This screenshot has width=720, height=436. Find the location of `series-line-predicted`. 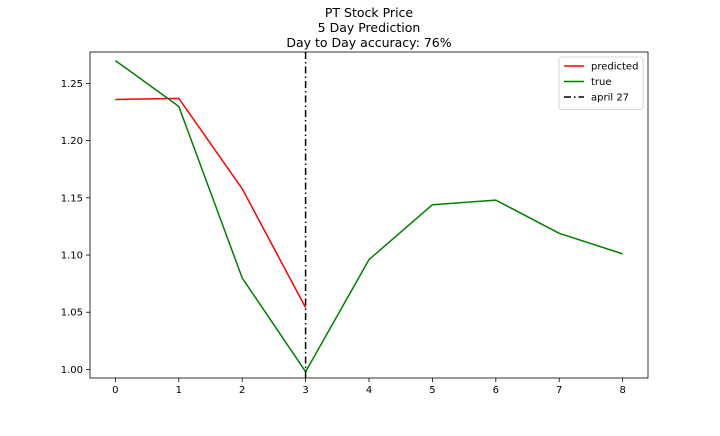

series-line-predicted is located at coordinates (211, 203).